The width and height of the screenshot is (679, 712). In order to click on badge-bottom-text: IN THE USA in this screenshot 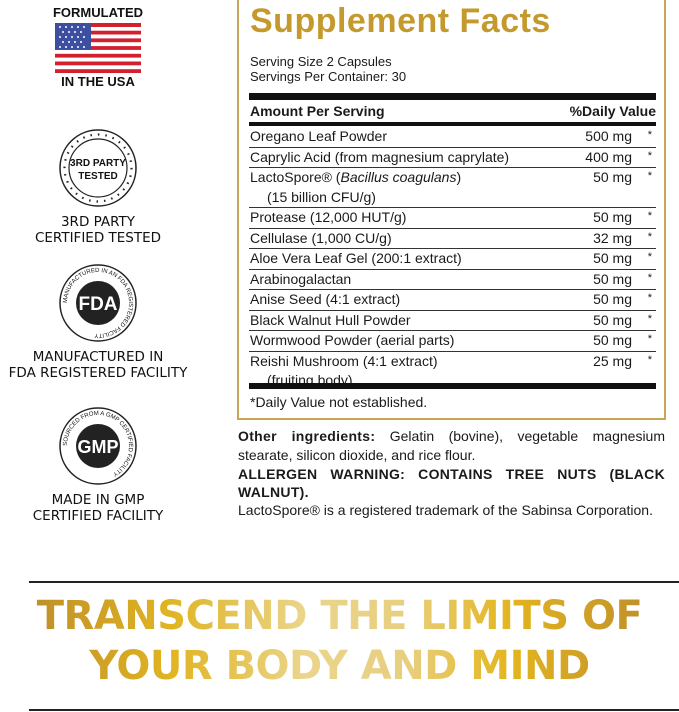, I will do `click(98, 81)`.